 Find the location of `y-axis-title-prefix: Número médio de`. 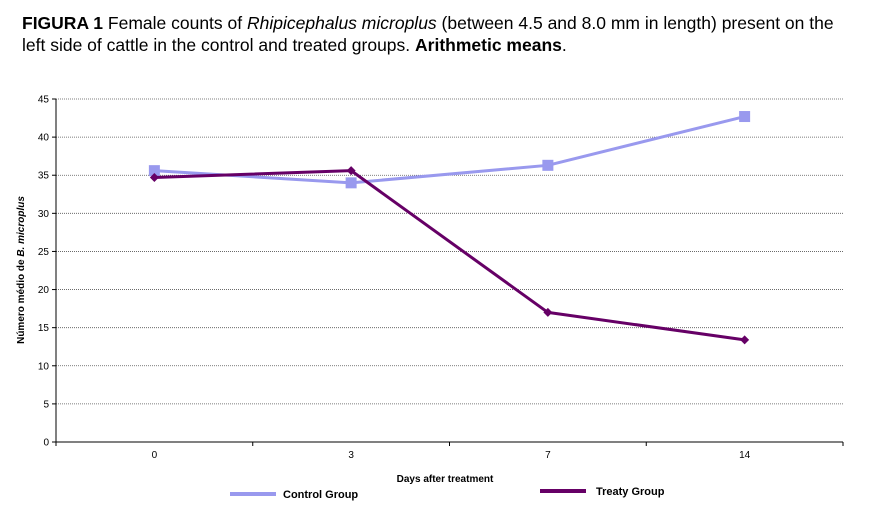

y-axis-title-prefix: Número médio de is located at coordinates (21, 300).